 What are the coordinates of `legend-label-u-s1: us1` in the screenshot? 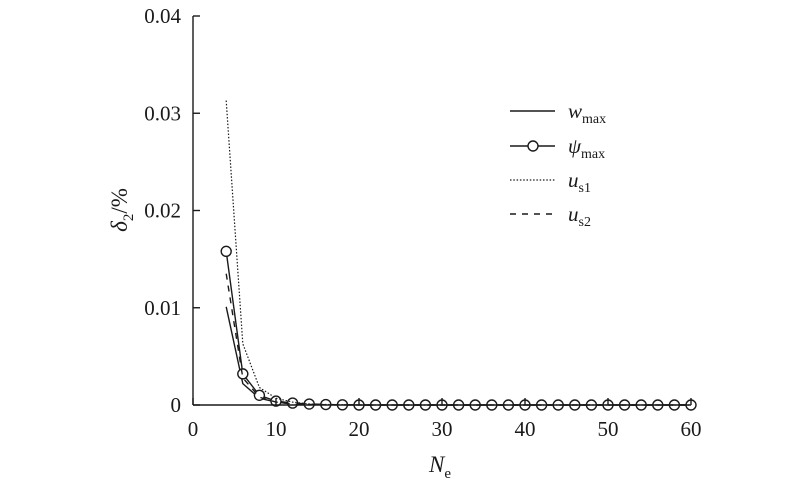 It's located at (579, 182).